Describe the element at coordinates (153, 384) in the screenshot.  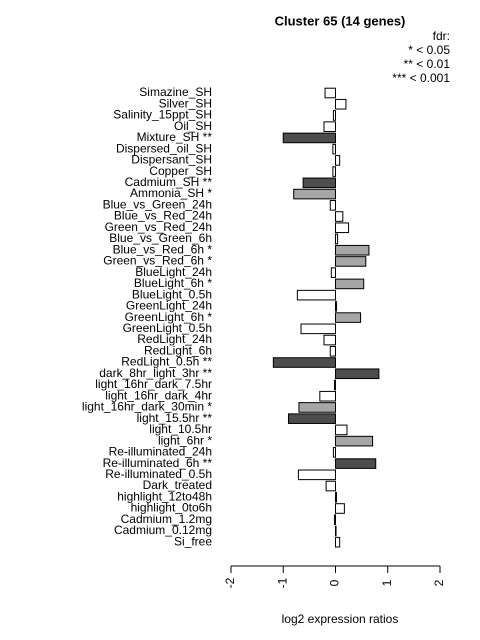
I see `y-tick-label: light_16hr_dark_7.5hr` at that location.